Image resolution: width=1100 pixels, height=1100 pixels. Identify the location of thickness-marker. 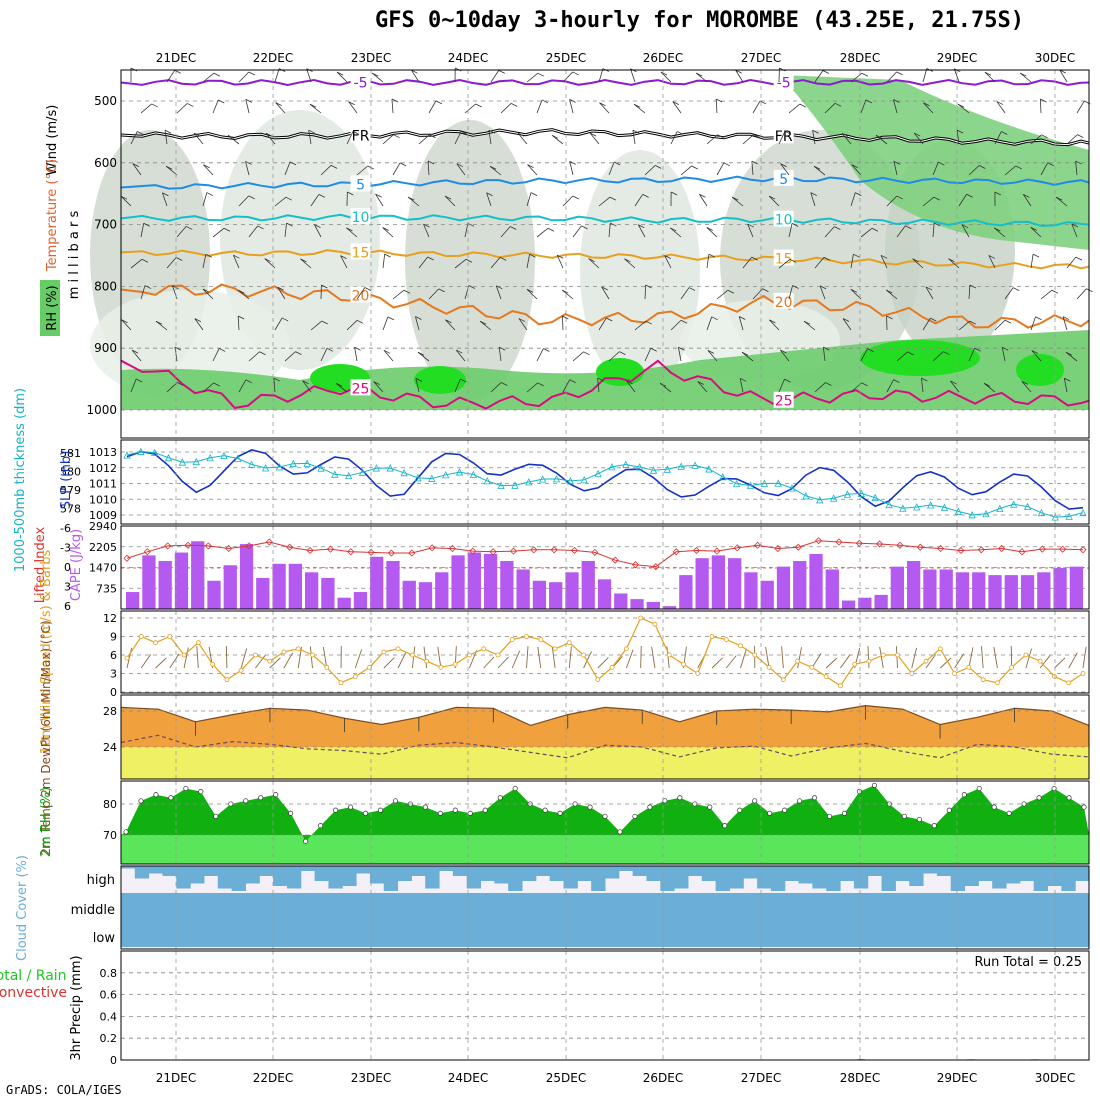
(723, 476).